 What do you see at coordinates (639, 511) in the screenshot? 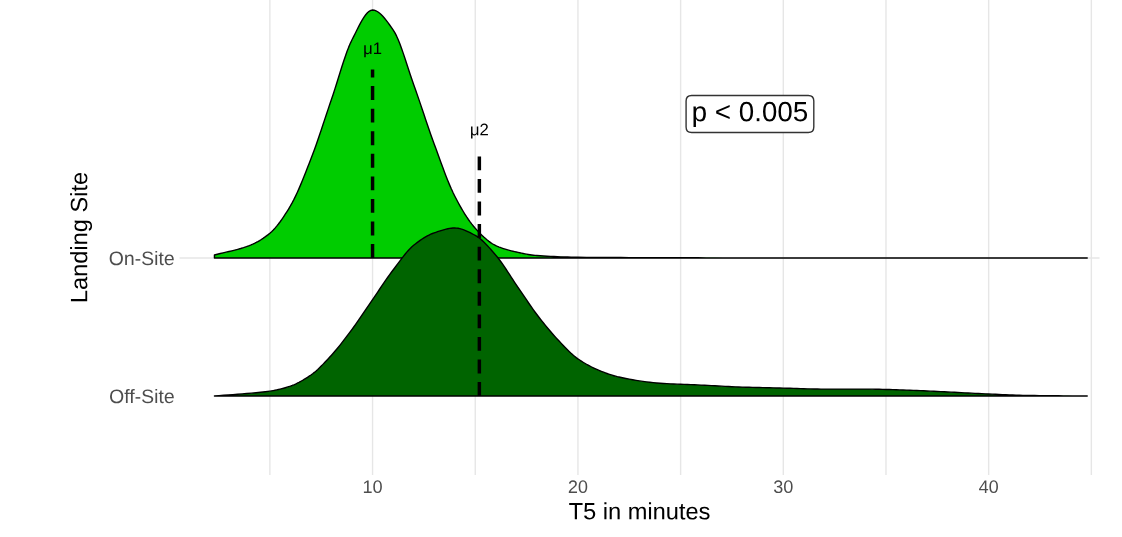
I see `x-axis-title: T5 in minutes` at bounding box center [639, 511].